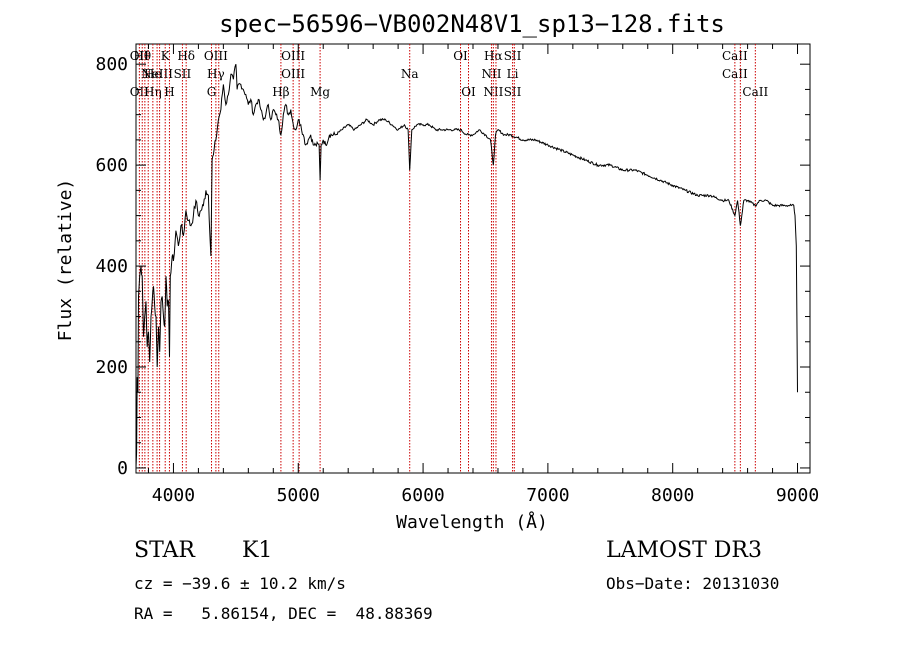  Describe the element at coordinates (169, 92) in the screenshot. I see `marker-label: H` at that location.